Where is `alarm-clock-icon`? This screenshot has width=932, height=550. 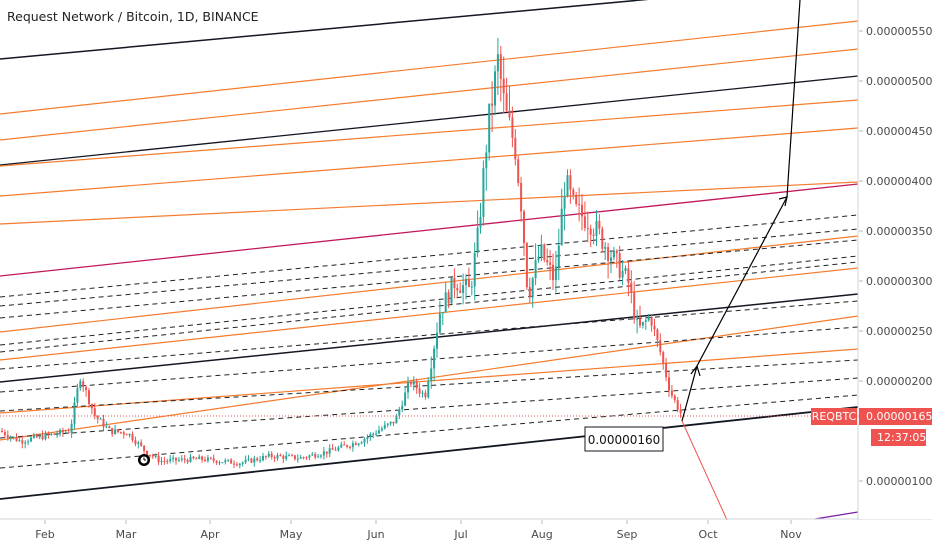 alarm-clock-icon is located at coordinates (144, 460).